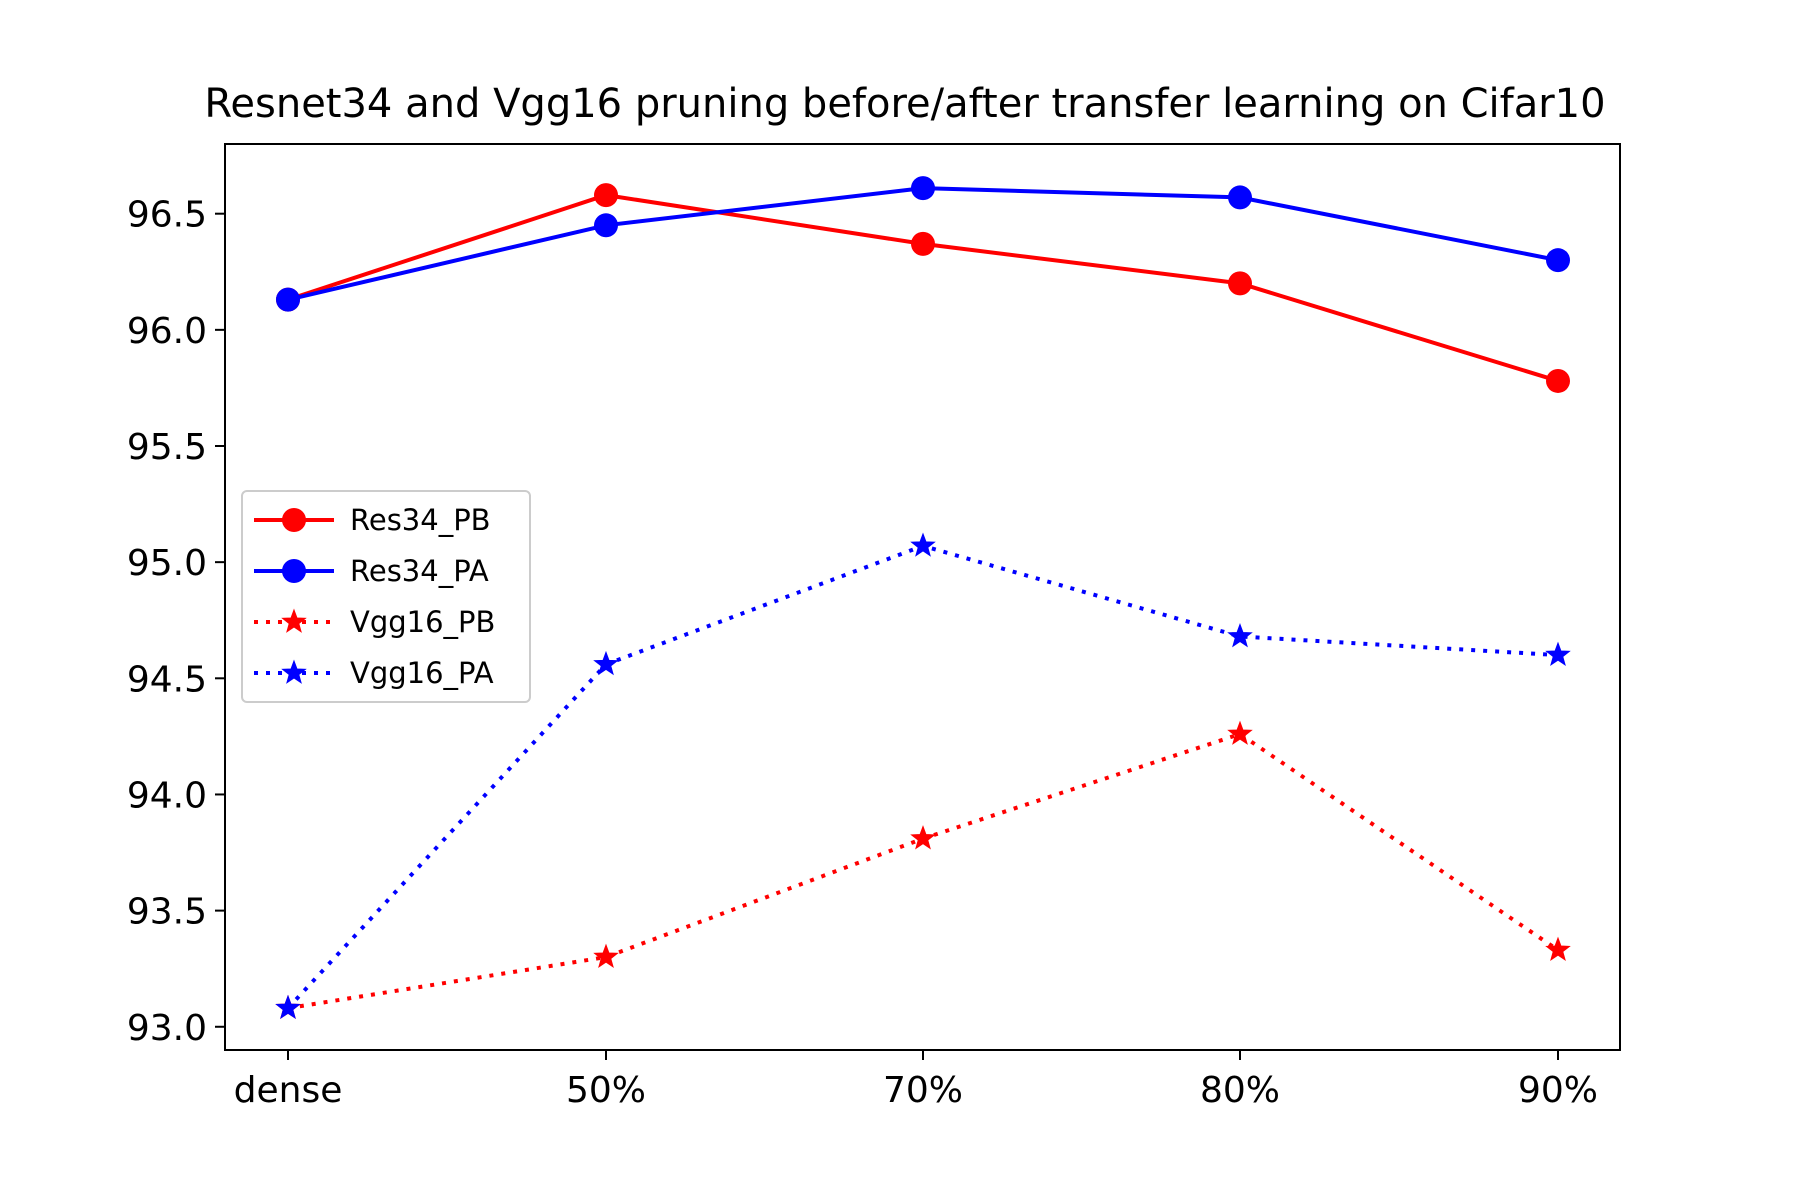 The height and width of the screenshot is (1200, 1800). I want to click on series-res34-pa, so click(923, 244).